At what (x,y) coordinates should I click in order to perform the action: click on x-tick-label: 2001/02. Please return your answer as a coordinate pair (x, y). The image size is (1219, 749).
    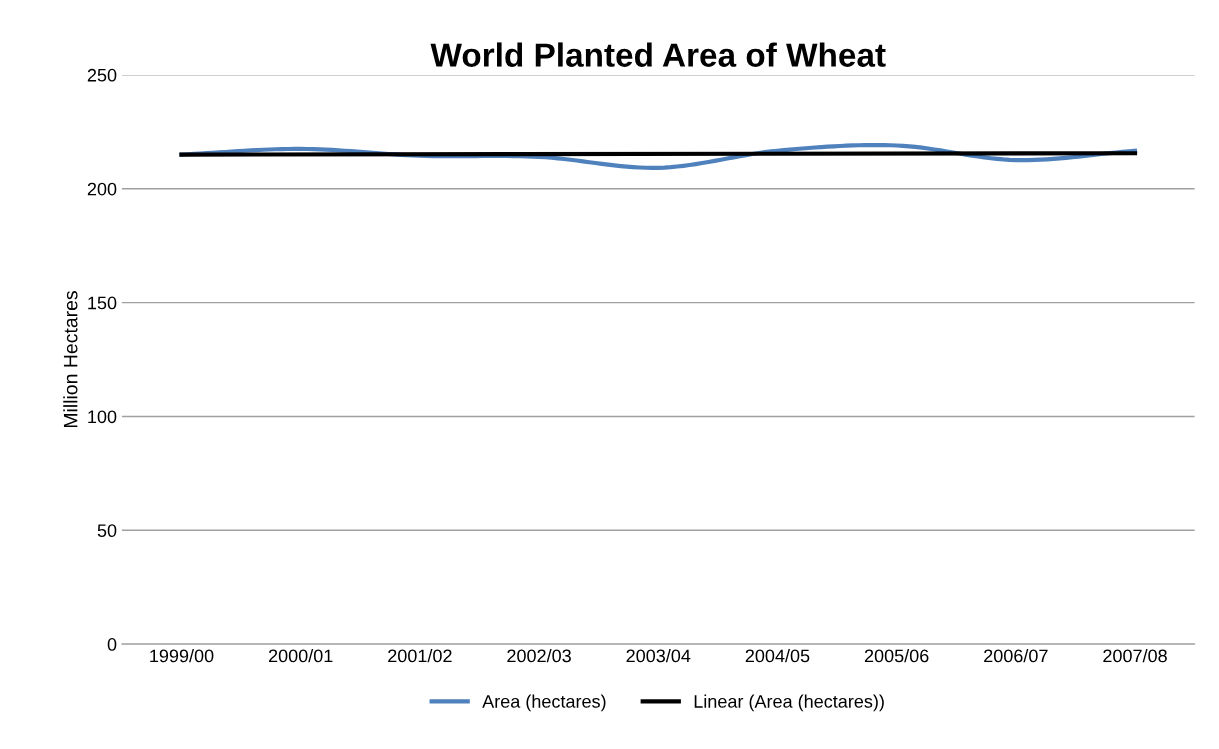
    Looking at the image, I should click on (420, 656).